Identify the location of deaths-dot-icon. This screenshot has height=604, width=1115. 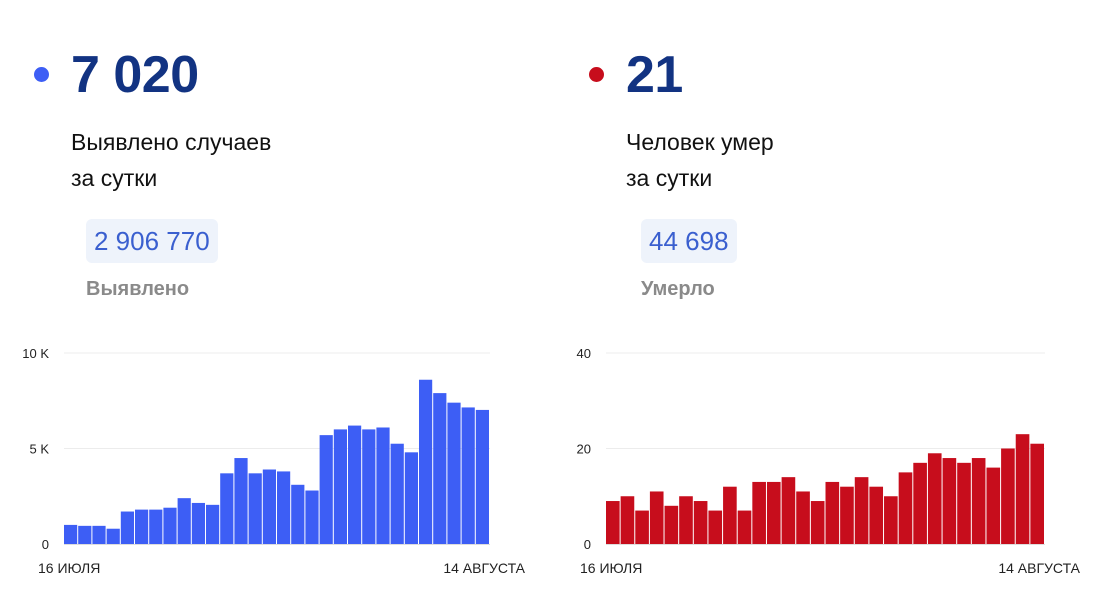
(596, 74).